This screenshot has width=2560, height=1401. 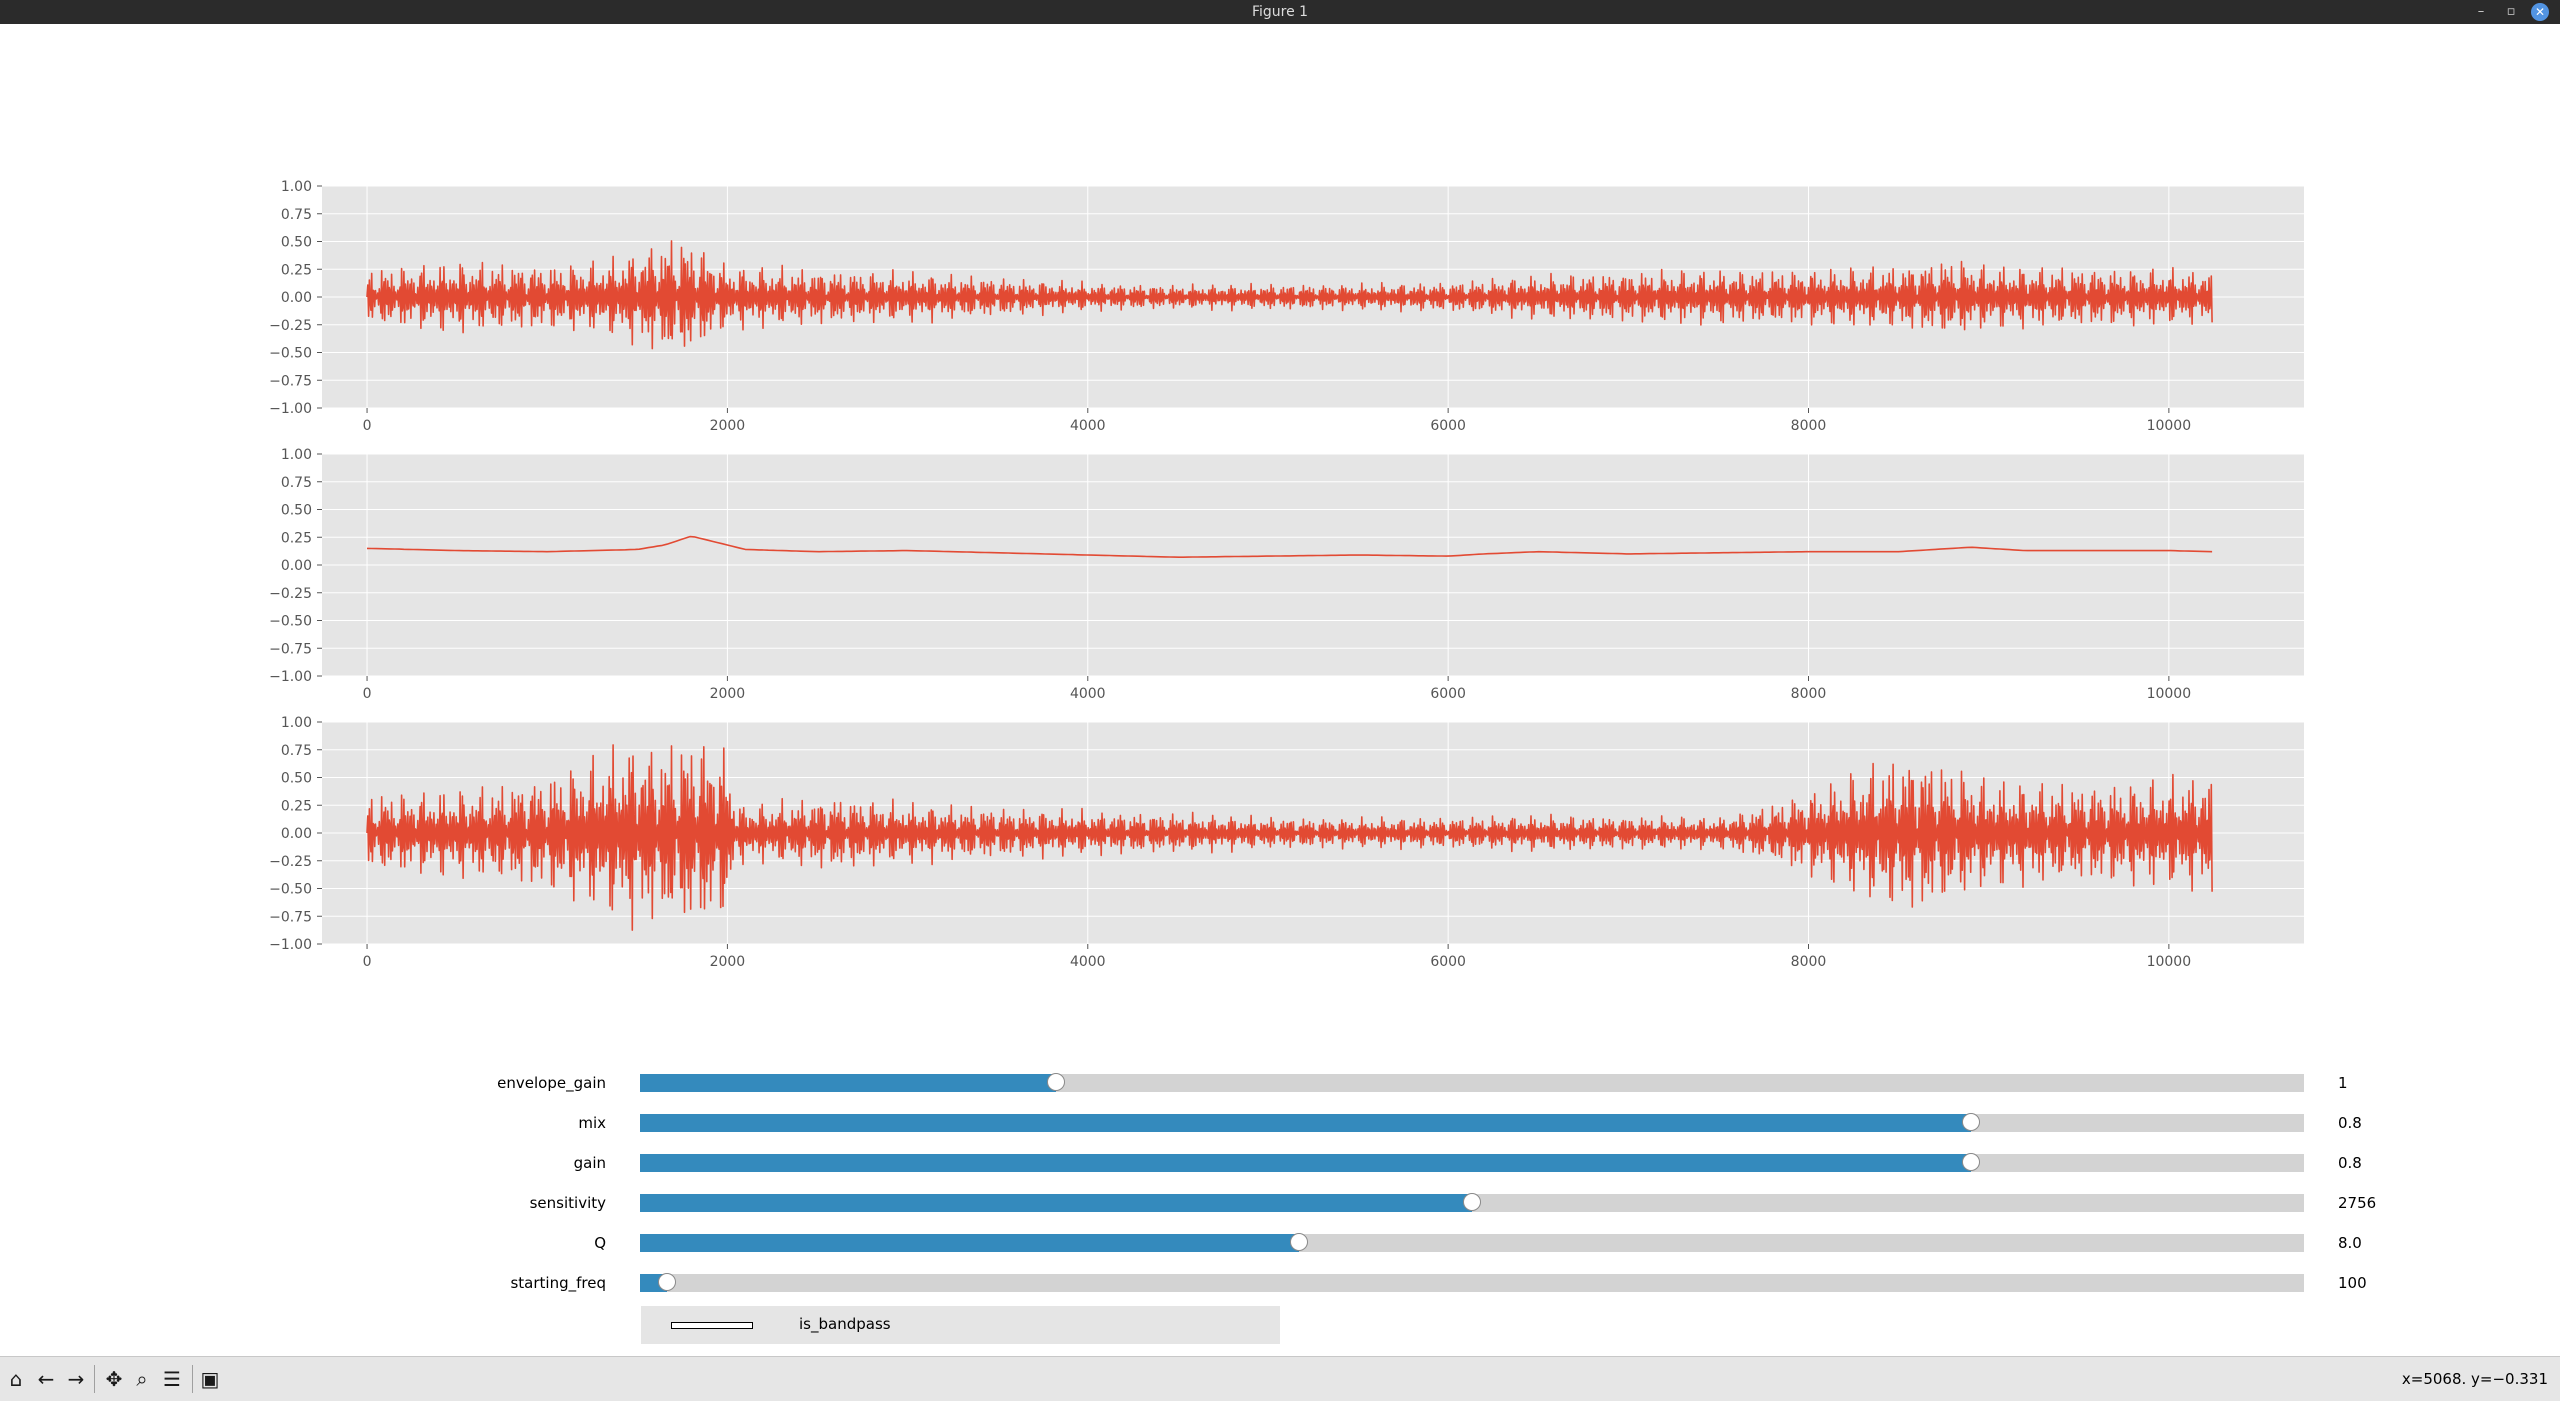 What do you see at coordinates (2350, 1163) in the screenshot?
I see `slider-value-gain: 0.8` at bounding box center [2350, 1163].